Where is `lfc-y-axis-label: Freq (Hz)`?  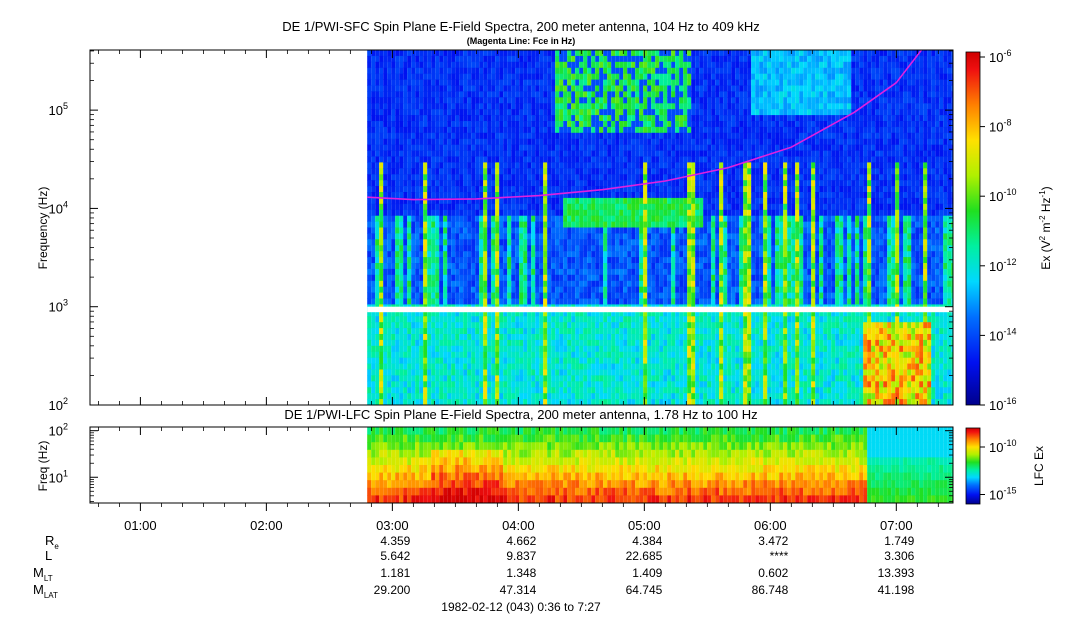
lfc-y-axis-label: Freq (Hz) is located at coordinates (43, 466).